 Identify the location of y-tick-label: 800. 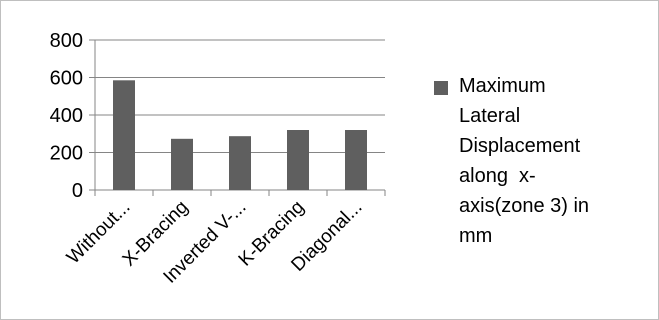
(66, 41).